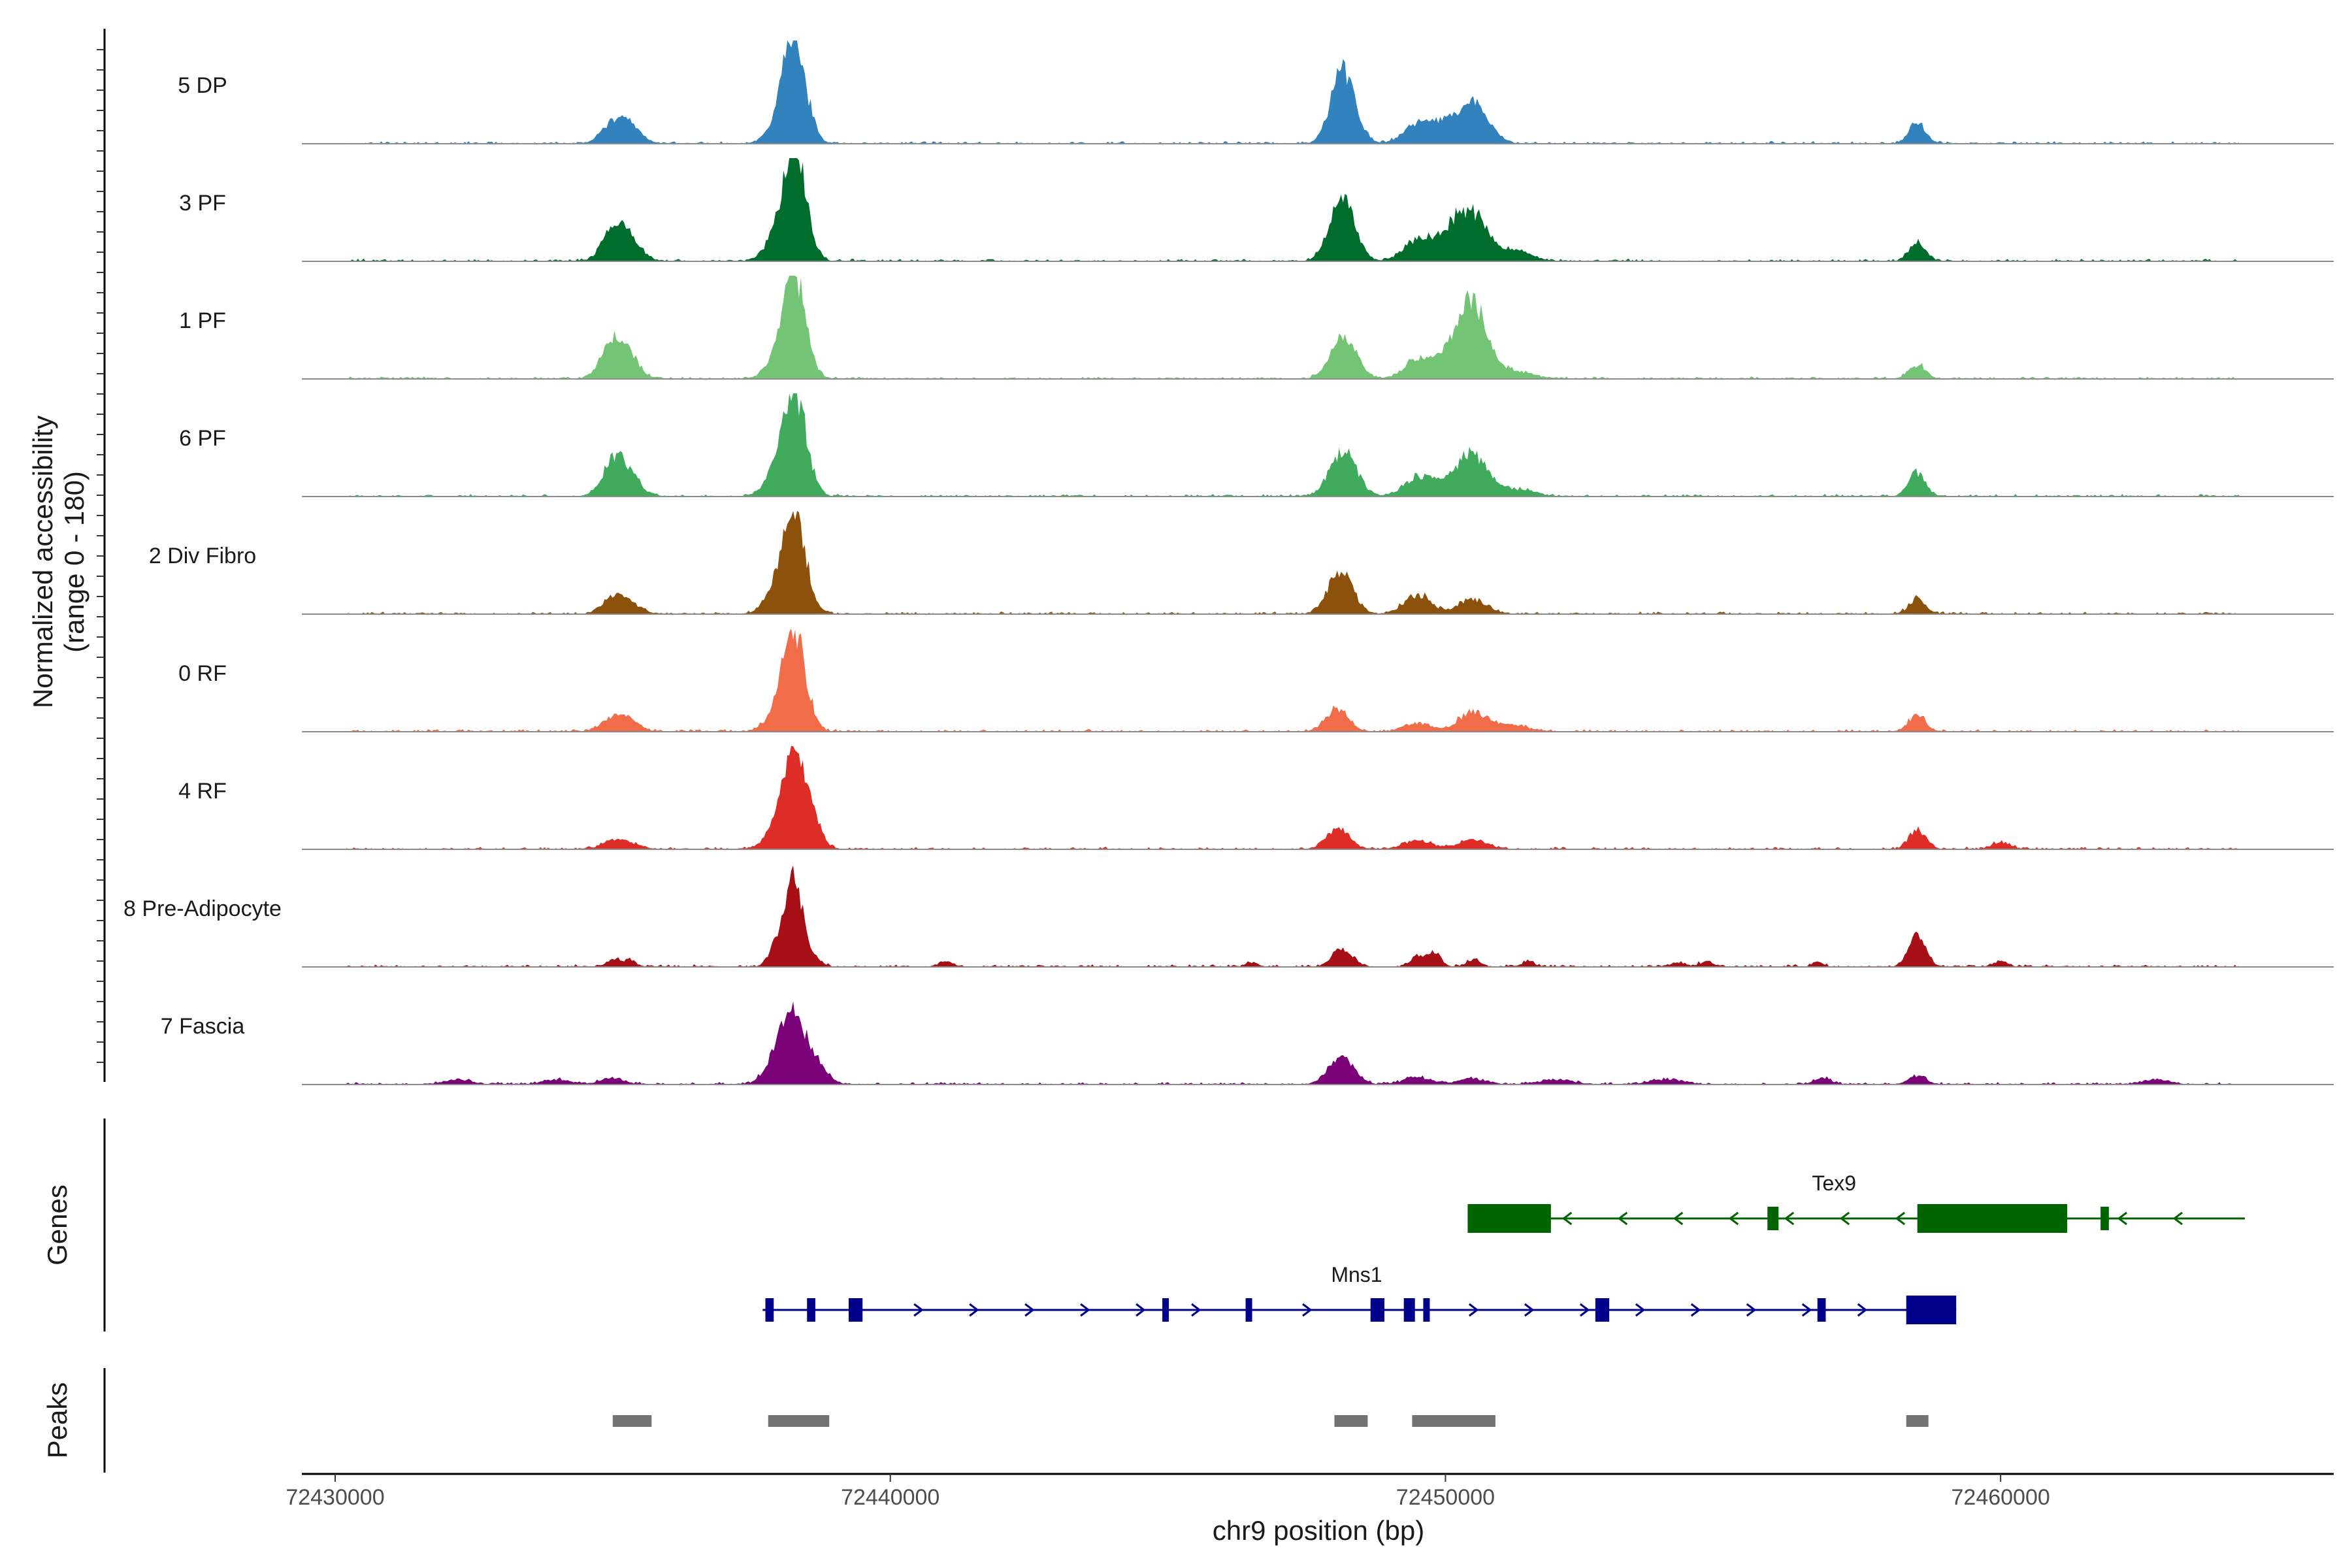 This screenshot has height=1568, width=2352. What do you see at coordinates (1174, 1225) in the screenshot?
I see `genes-track: Tex9 Mns1` at bounding box center [1174, 1225].